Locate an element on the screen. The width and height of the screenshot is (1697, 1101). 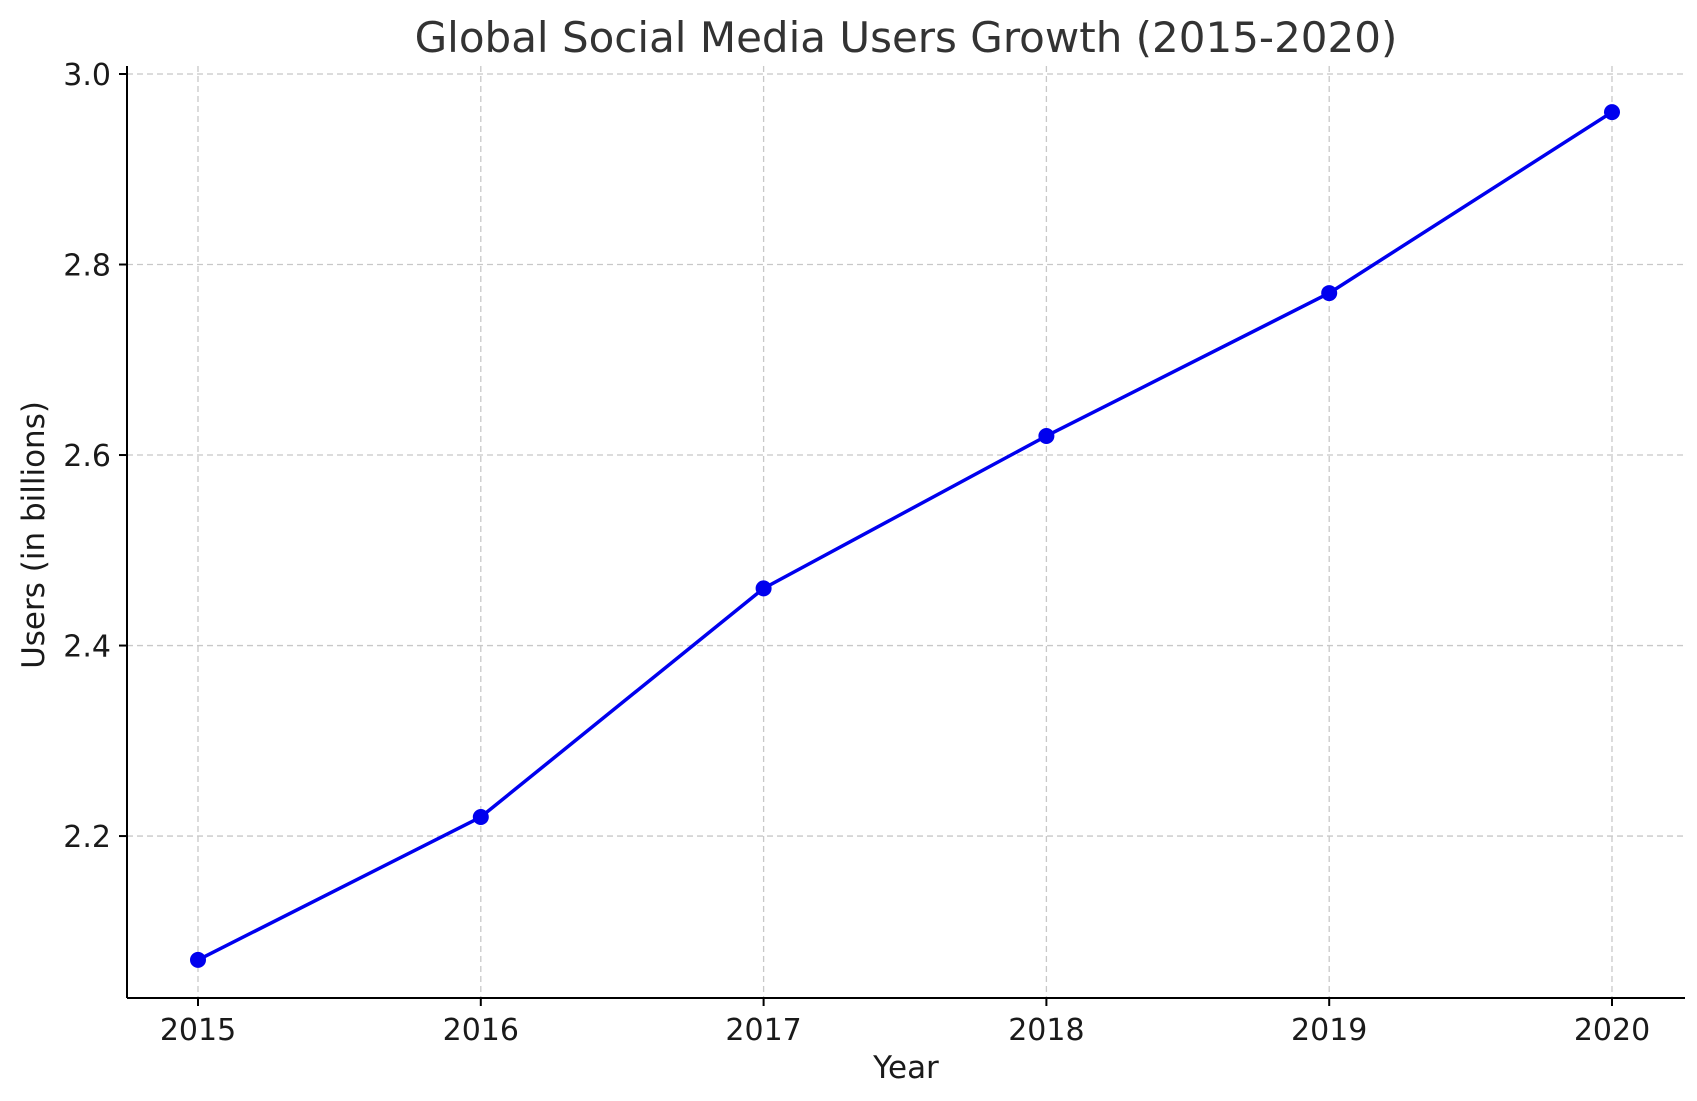
x-axis-title: Year is located at coordinates (905, 1068).